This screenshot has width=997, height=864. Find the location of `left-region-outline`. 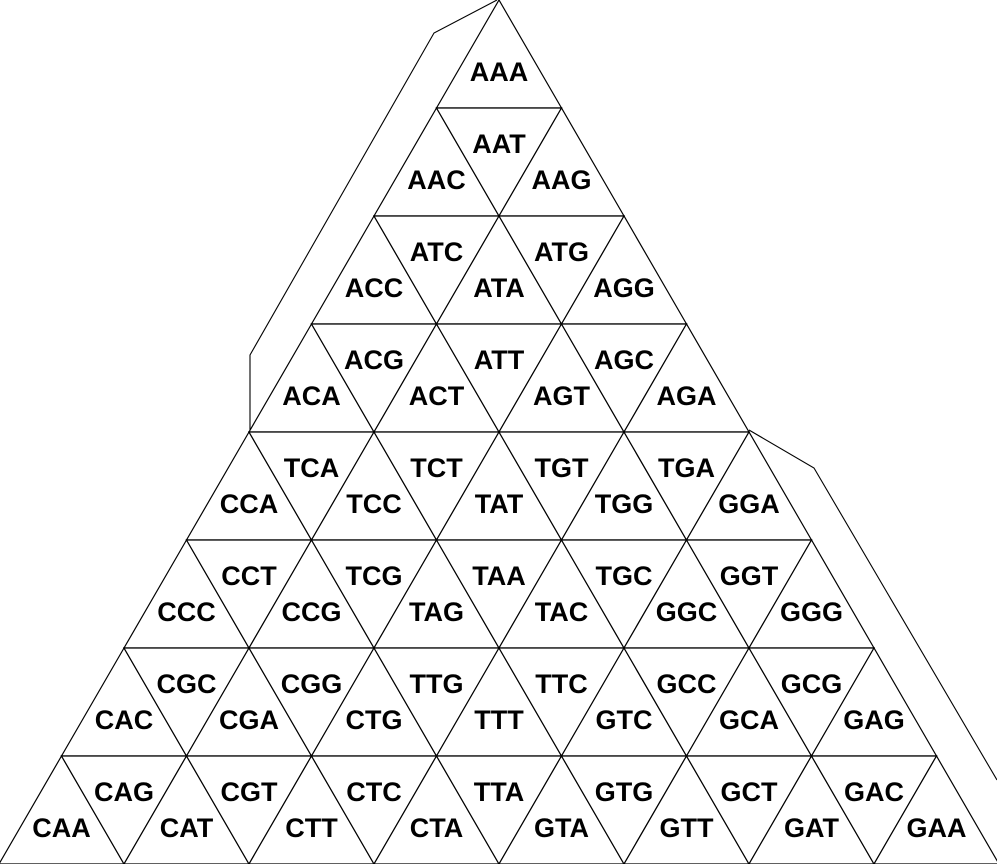

left-region-outline is located at coordinates (373, 215).